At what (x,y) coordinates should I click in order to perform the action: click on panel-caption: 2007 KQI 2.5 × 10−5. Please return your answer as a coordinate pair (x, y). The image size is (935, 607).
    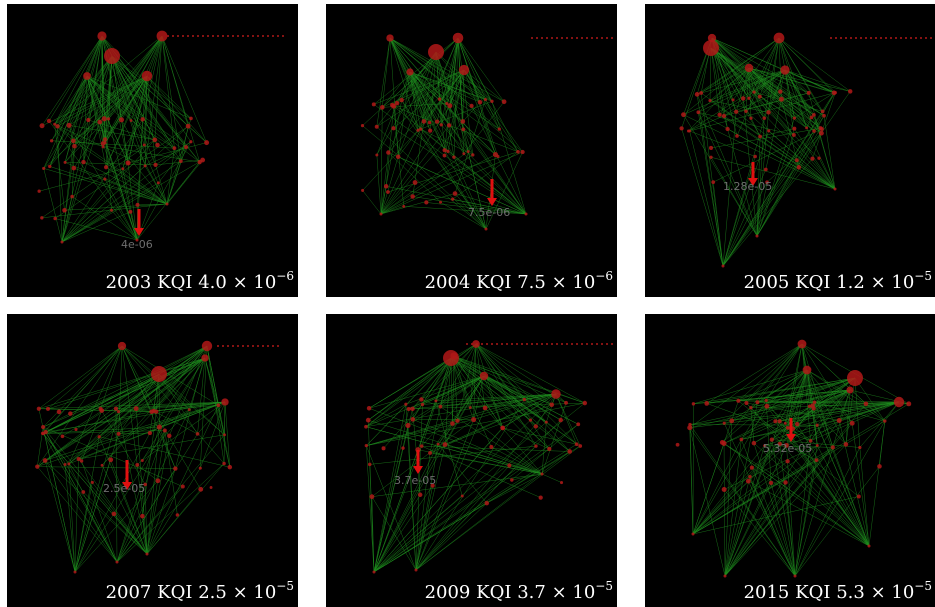
    Looking at the image, I should click on (199, 591).